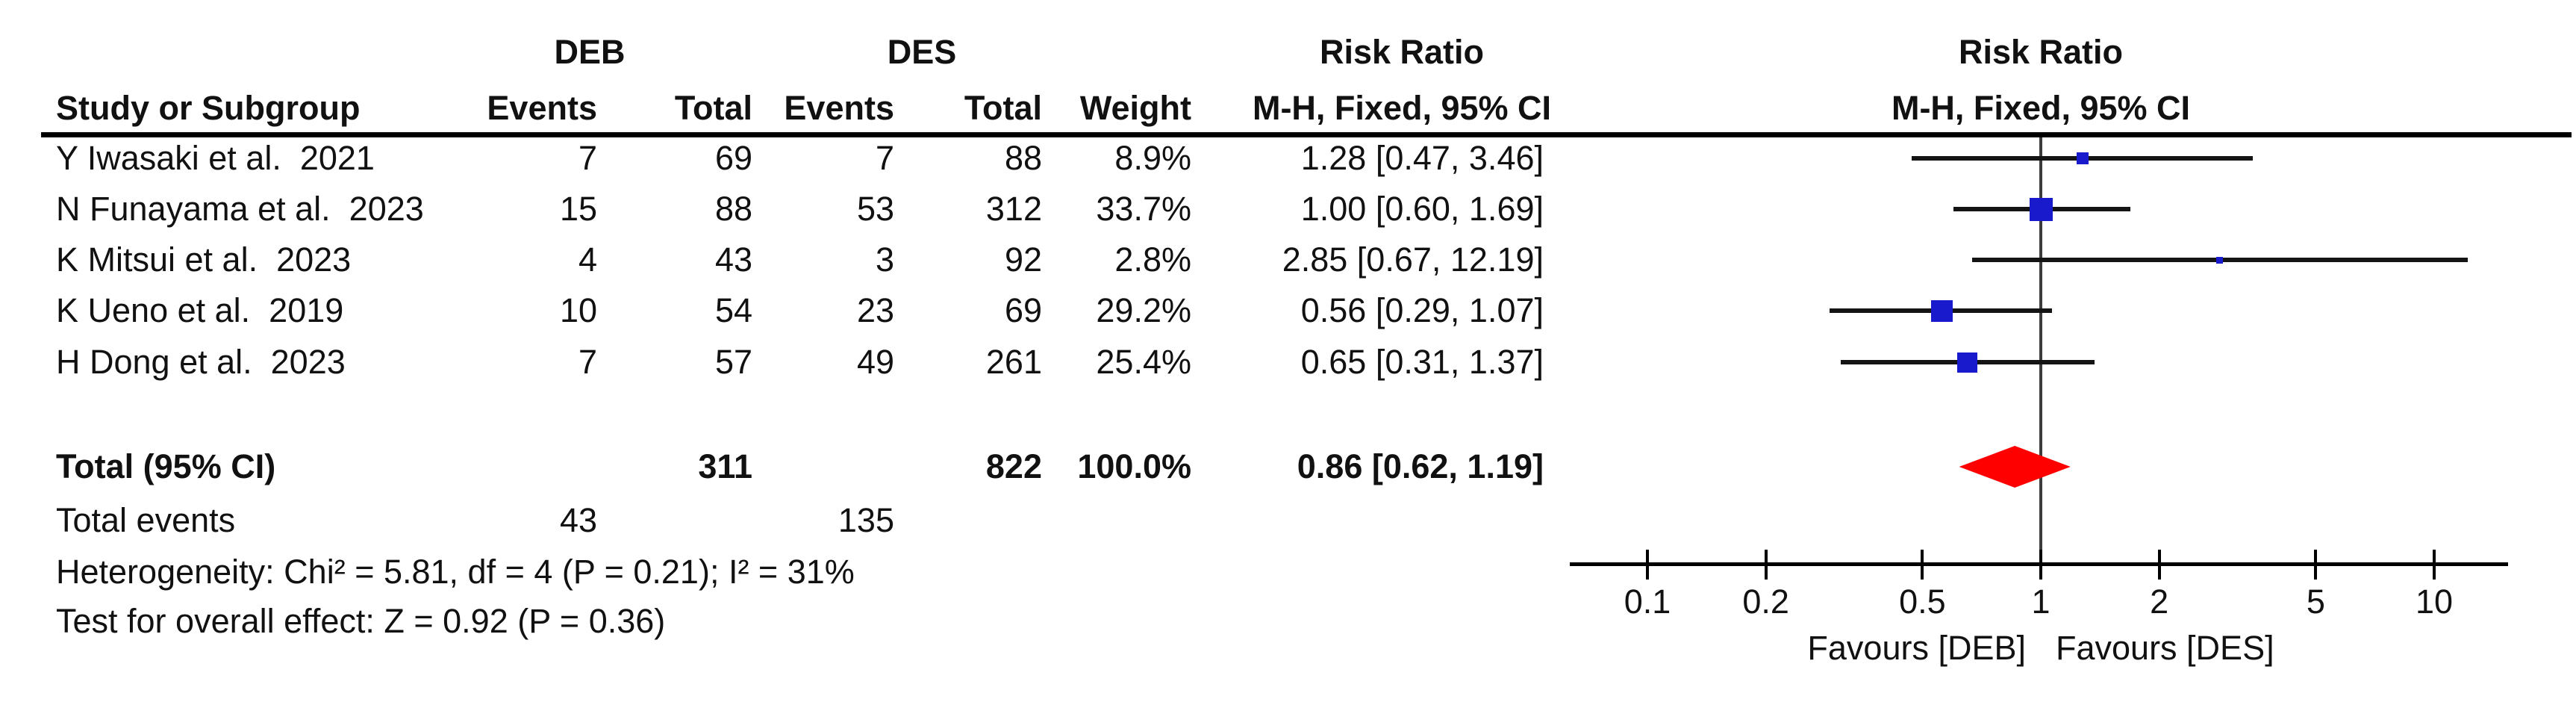 This screenshot has width=2576, height=702. What do you see at coordinates (1143, 362) in the screenshot?
I see `study-weight-value: 25.4%` at bounding box center [1143, 362].